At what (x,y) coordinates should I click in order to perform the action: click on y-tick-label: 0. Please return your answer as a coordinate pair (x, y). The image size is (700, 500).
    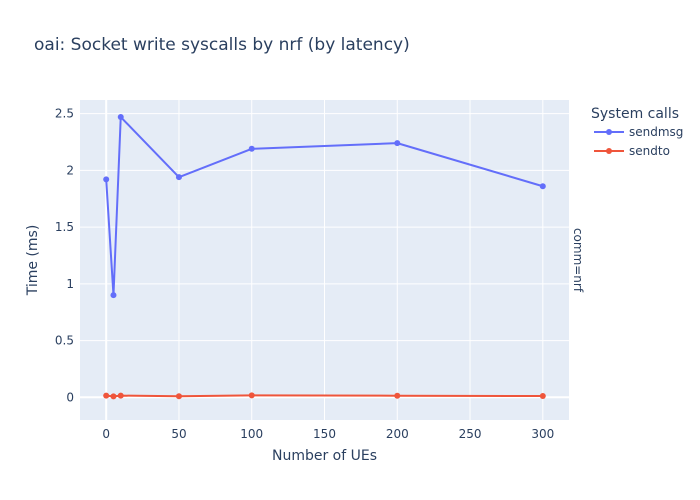
    Looking at the image, I should click on (70, 397).